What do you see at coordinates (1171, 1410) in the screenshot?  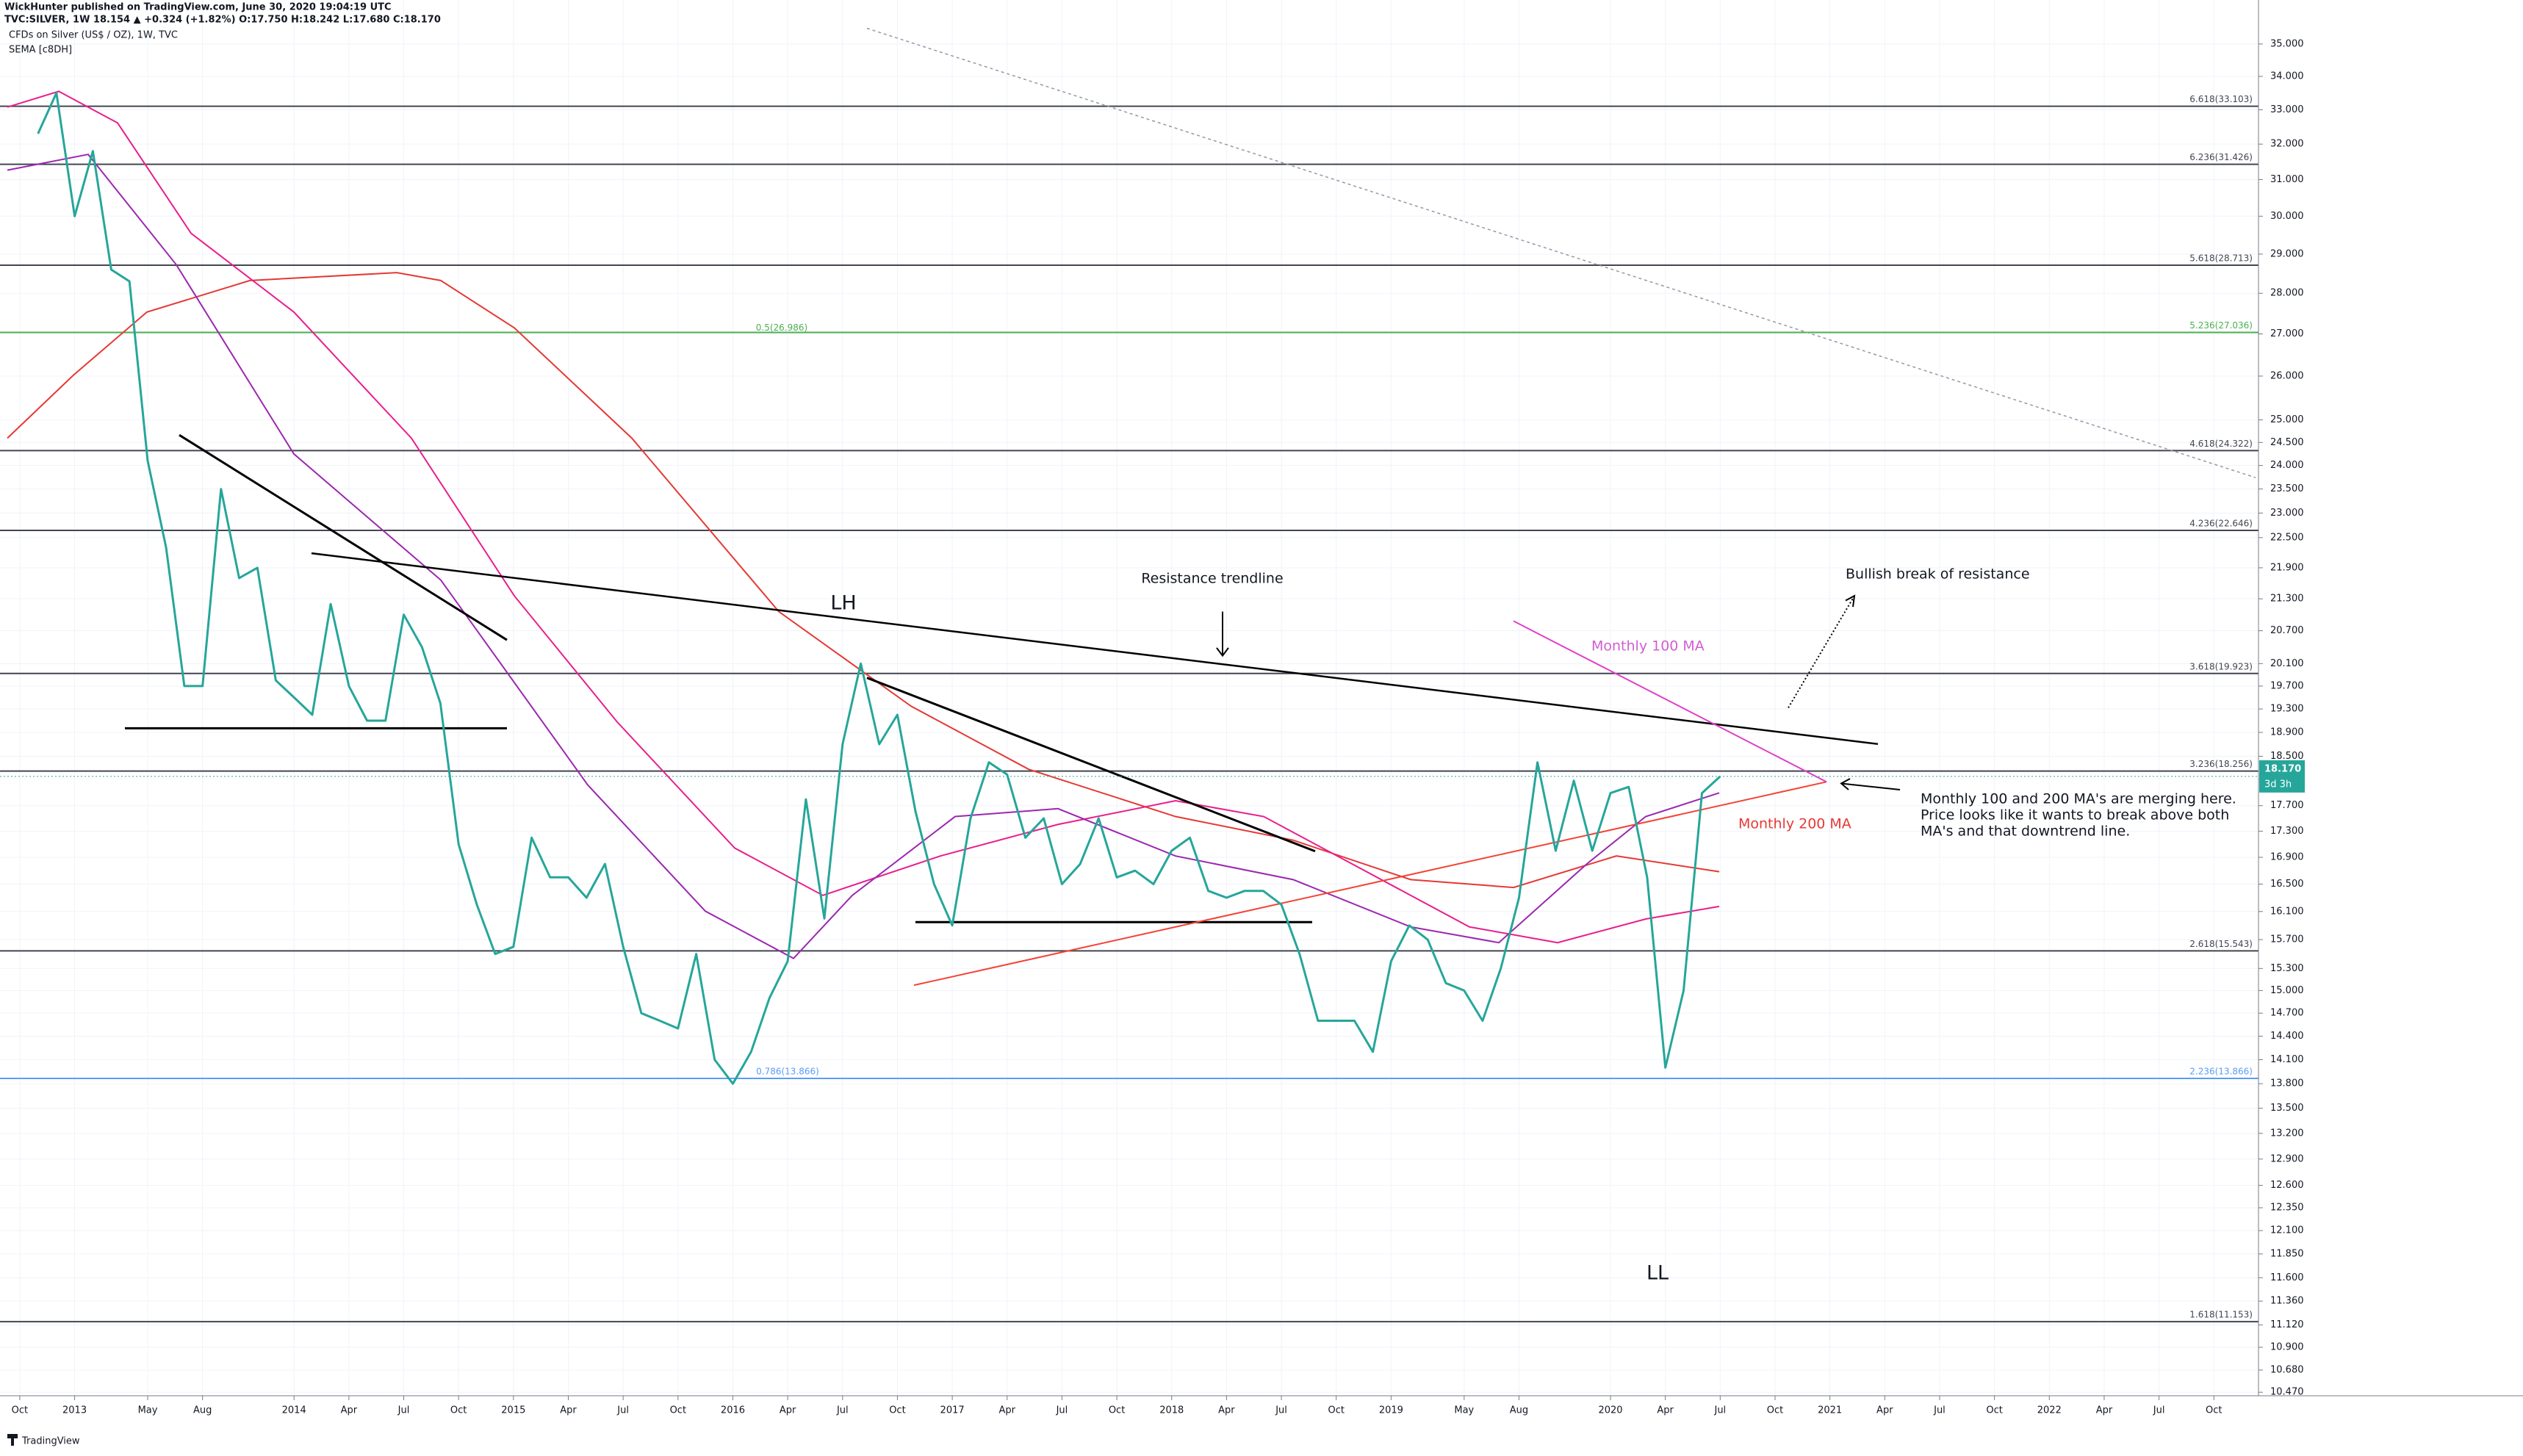 I see `x-tick-label: 2018` at bounding box center [1171, 1410].